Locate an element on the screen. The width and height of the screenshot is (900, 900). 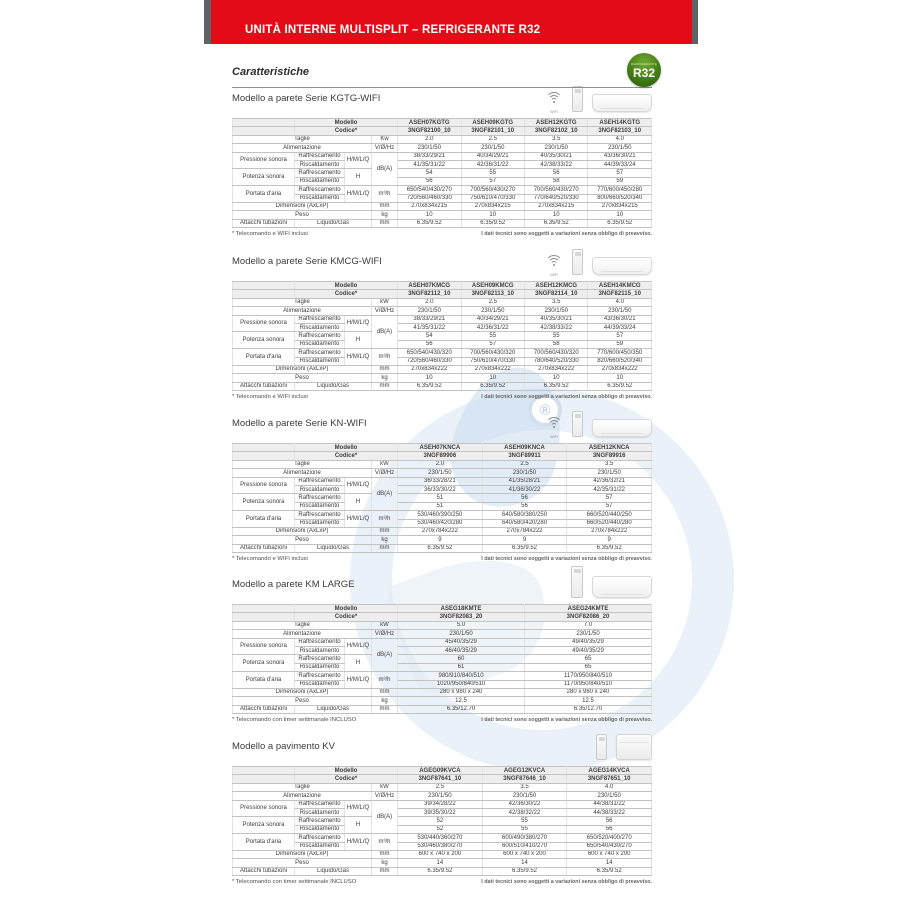
dimensioni-cell: 270x834x215 is located at coordinates (556, 206).